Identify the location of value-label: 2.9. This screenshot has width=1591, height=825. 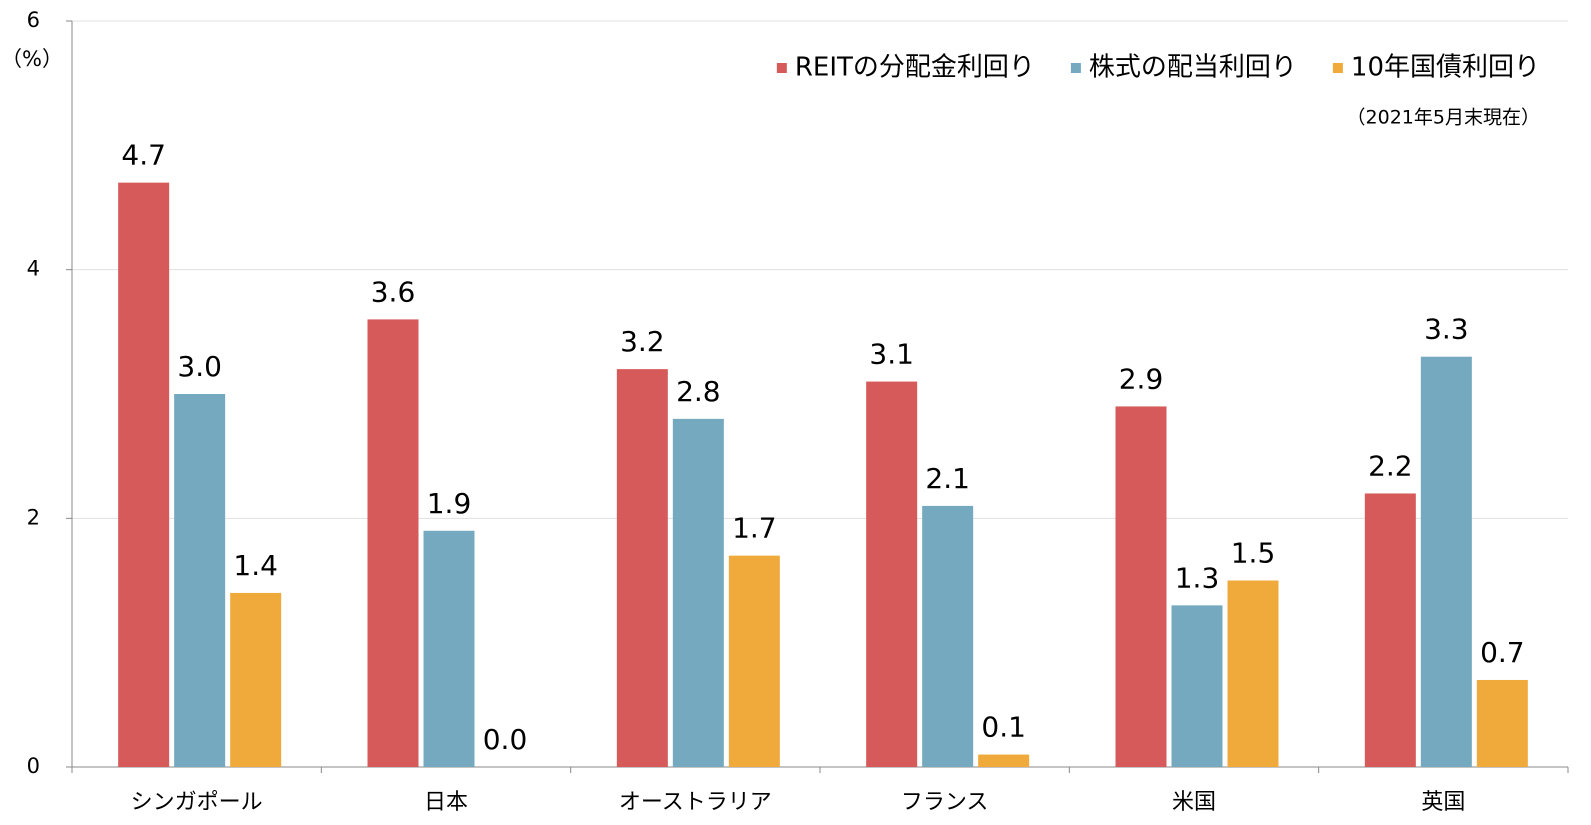
(1141, 378).